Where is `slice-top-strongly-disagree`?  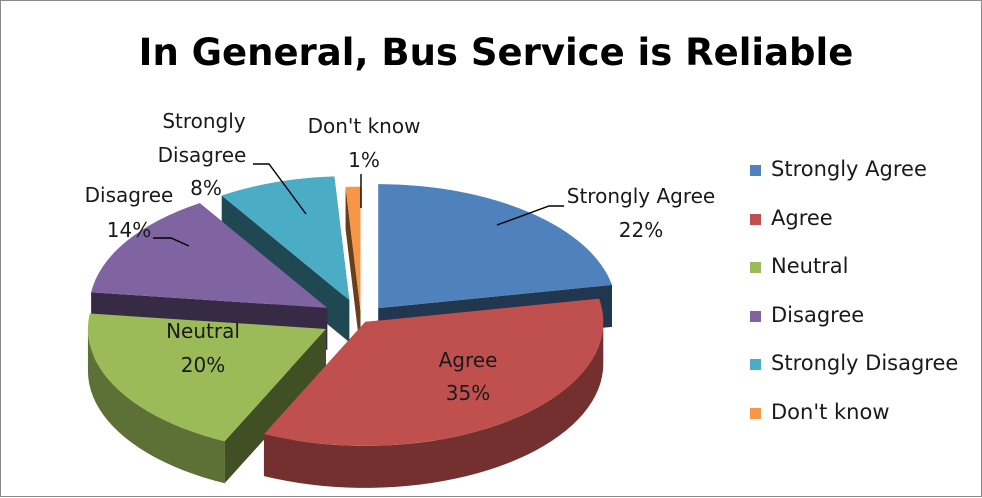
slice-top-strongly-disagree is located at coordinates (285, 238).